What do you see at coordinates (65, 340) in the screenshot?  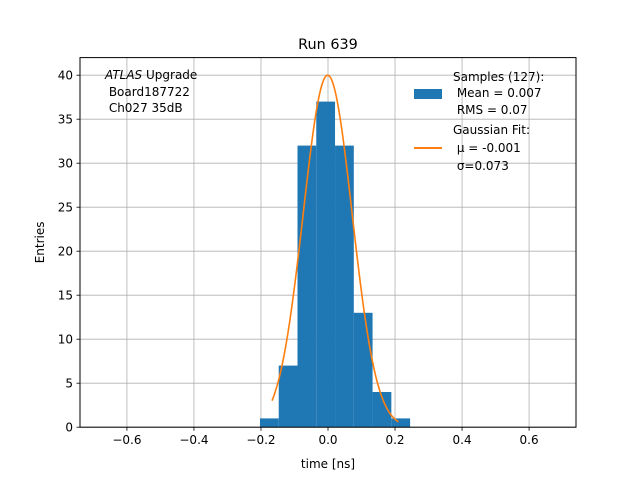 I see `y-tick-label: 10` at bounding box center [65, 340].